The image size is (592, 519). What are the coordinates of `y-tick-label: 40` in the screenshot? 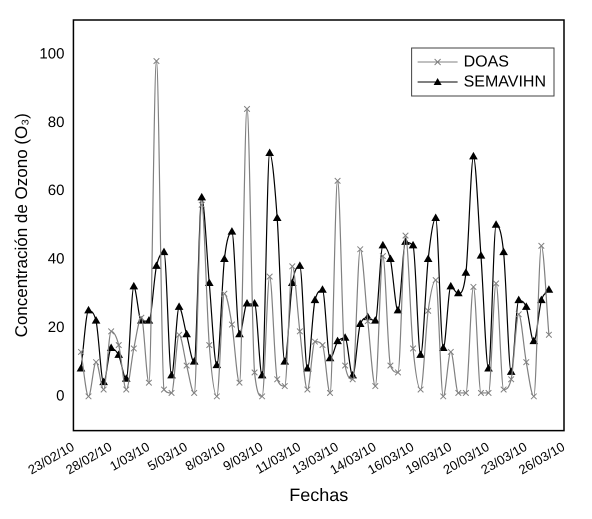 It's located at (56, 259).